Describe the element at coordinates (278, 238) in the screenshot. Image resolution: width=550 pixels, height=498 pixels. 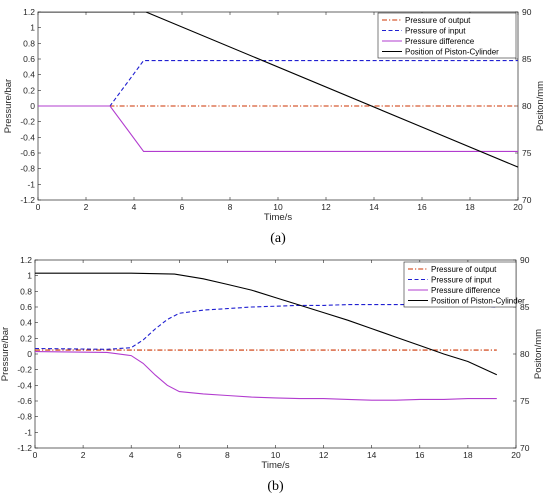
I see `panel-caption: (a)` at that location.